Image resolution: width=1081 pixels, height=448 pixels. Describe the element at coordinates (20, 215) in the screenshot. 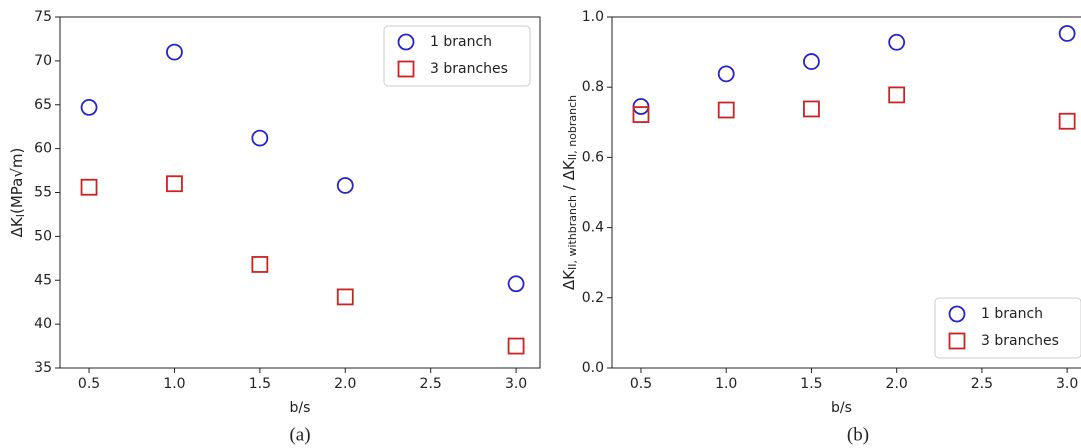

I see `y-axis-label-part: I` at that location.